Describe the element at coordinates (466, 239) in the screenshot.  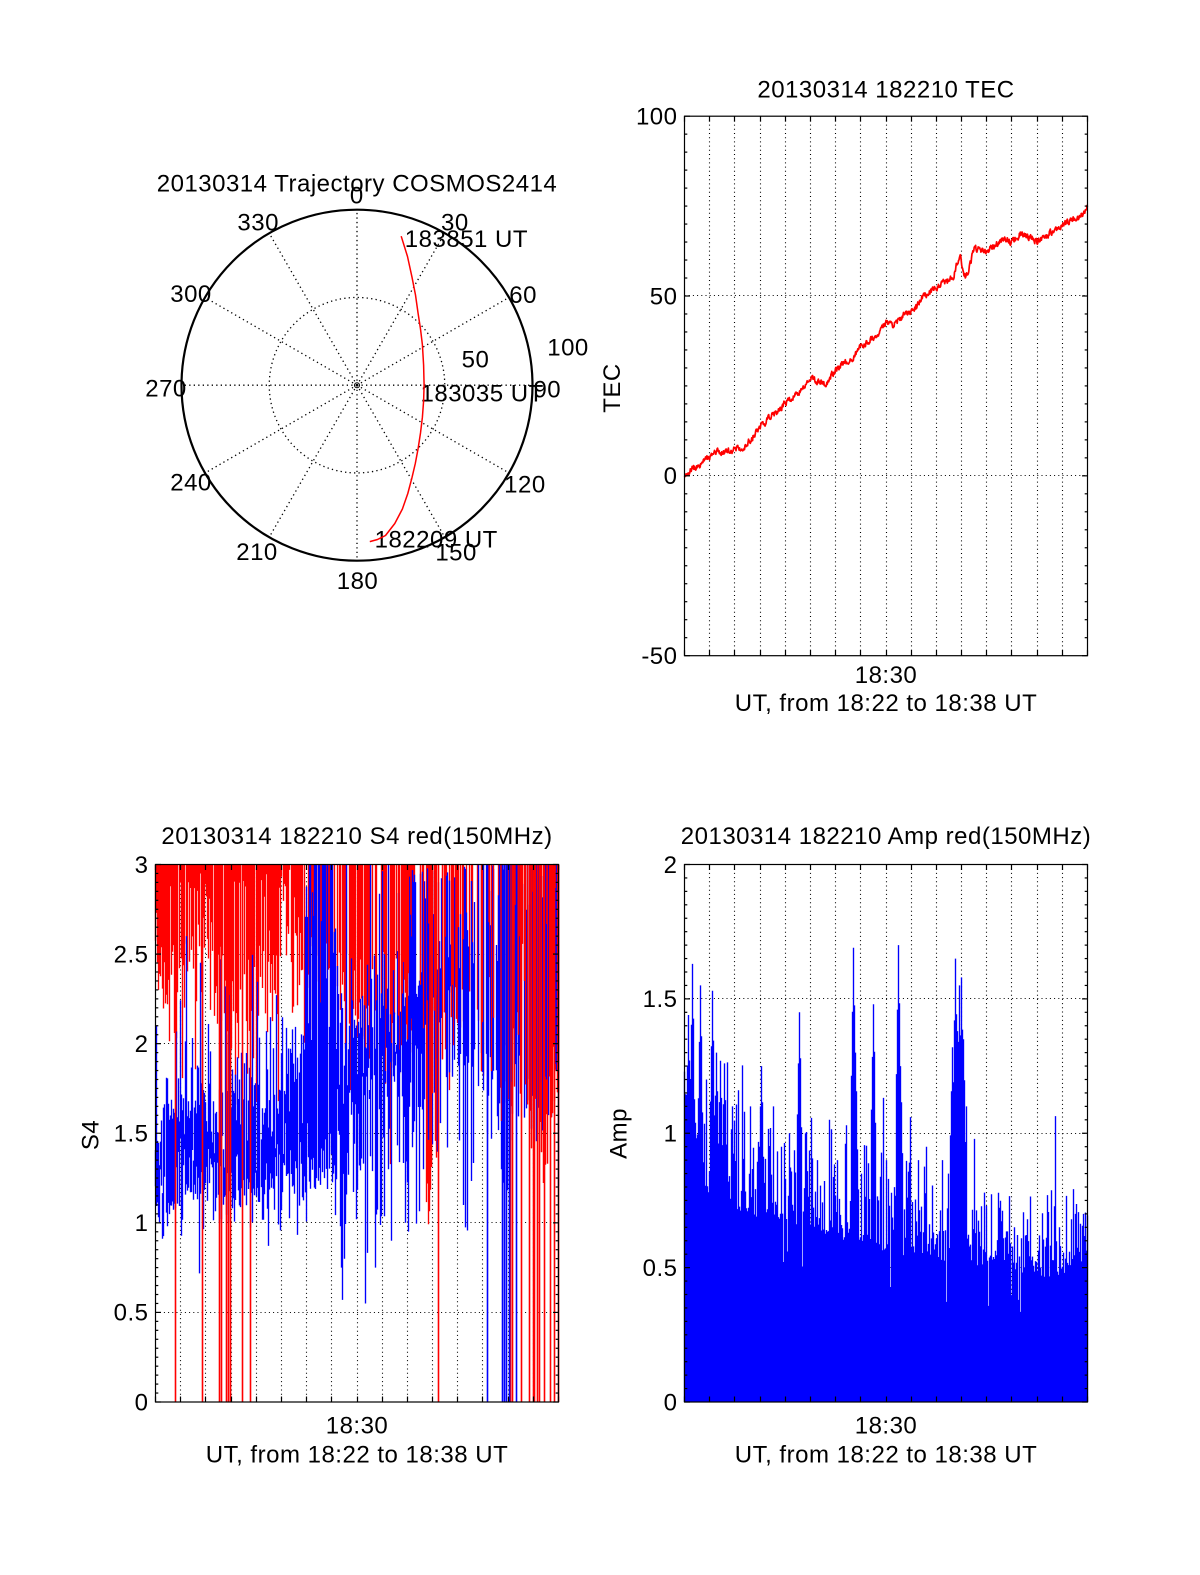
I see `svg-text: 183851 UT` at that location.